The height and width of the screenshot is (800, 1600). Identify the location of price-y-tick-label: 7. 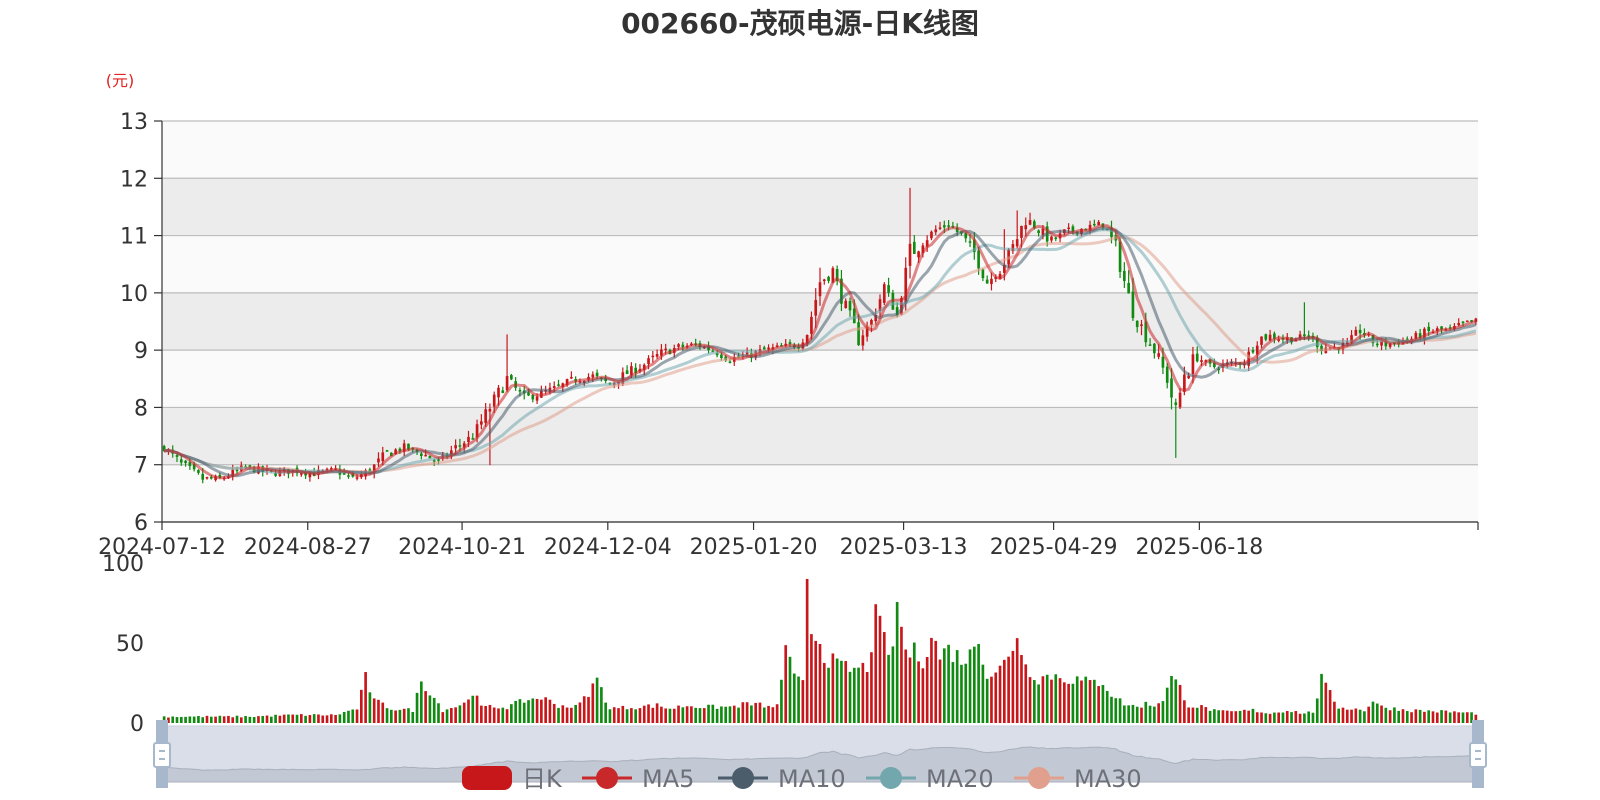
(141, 466).